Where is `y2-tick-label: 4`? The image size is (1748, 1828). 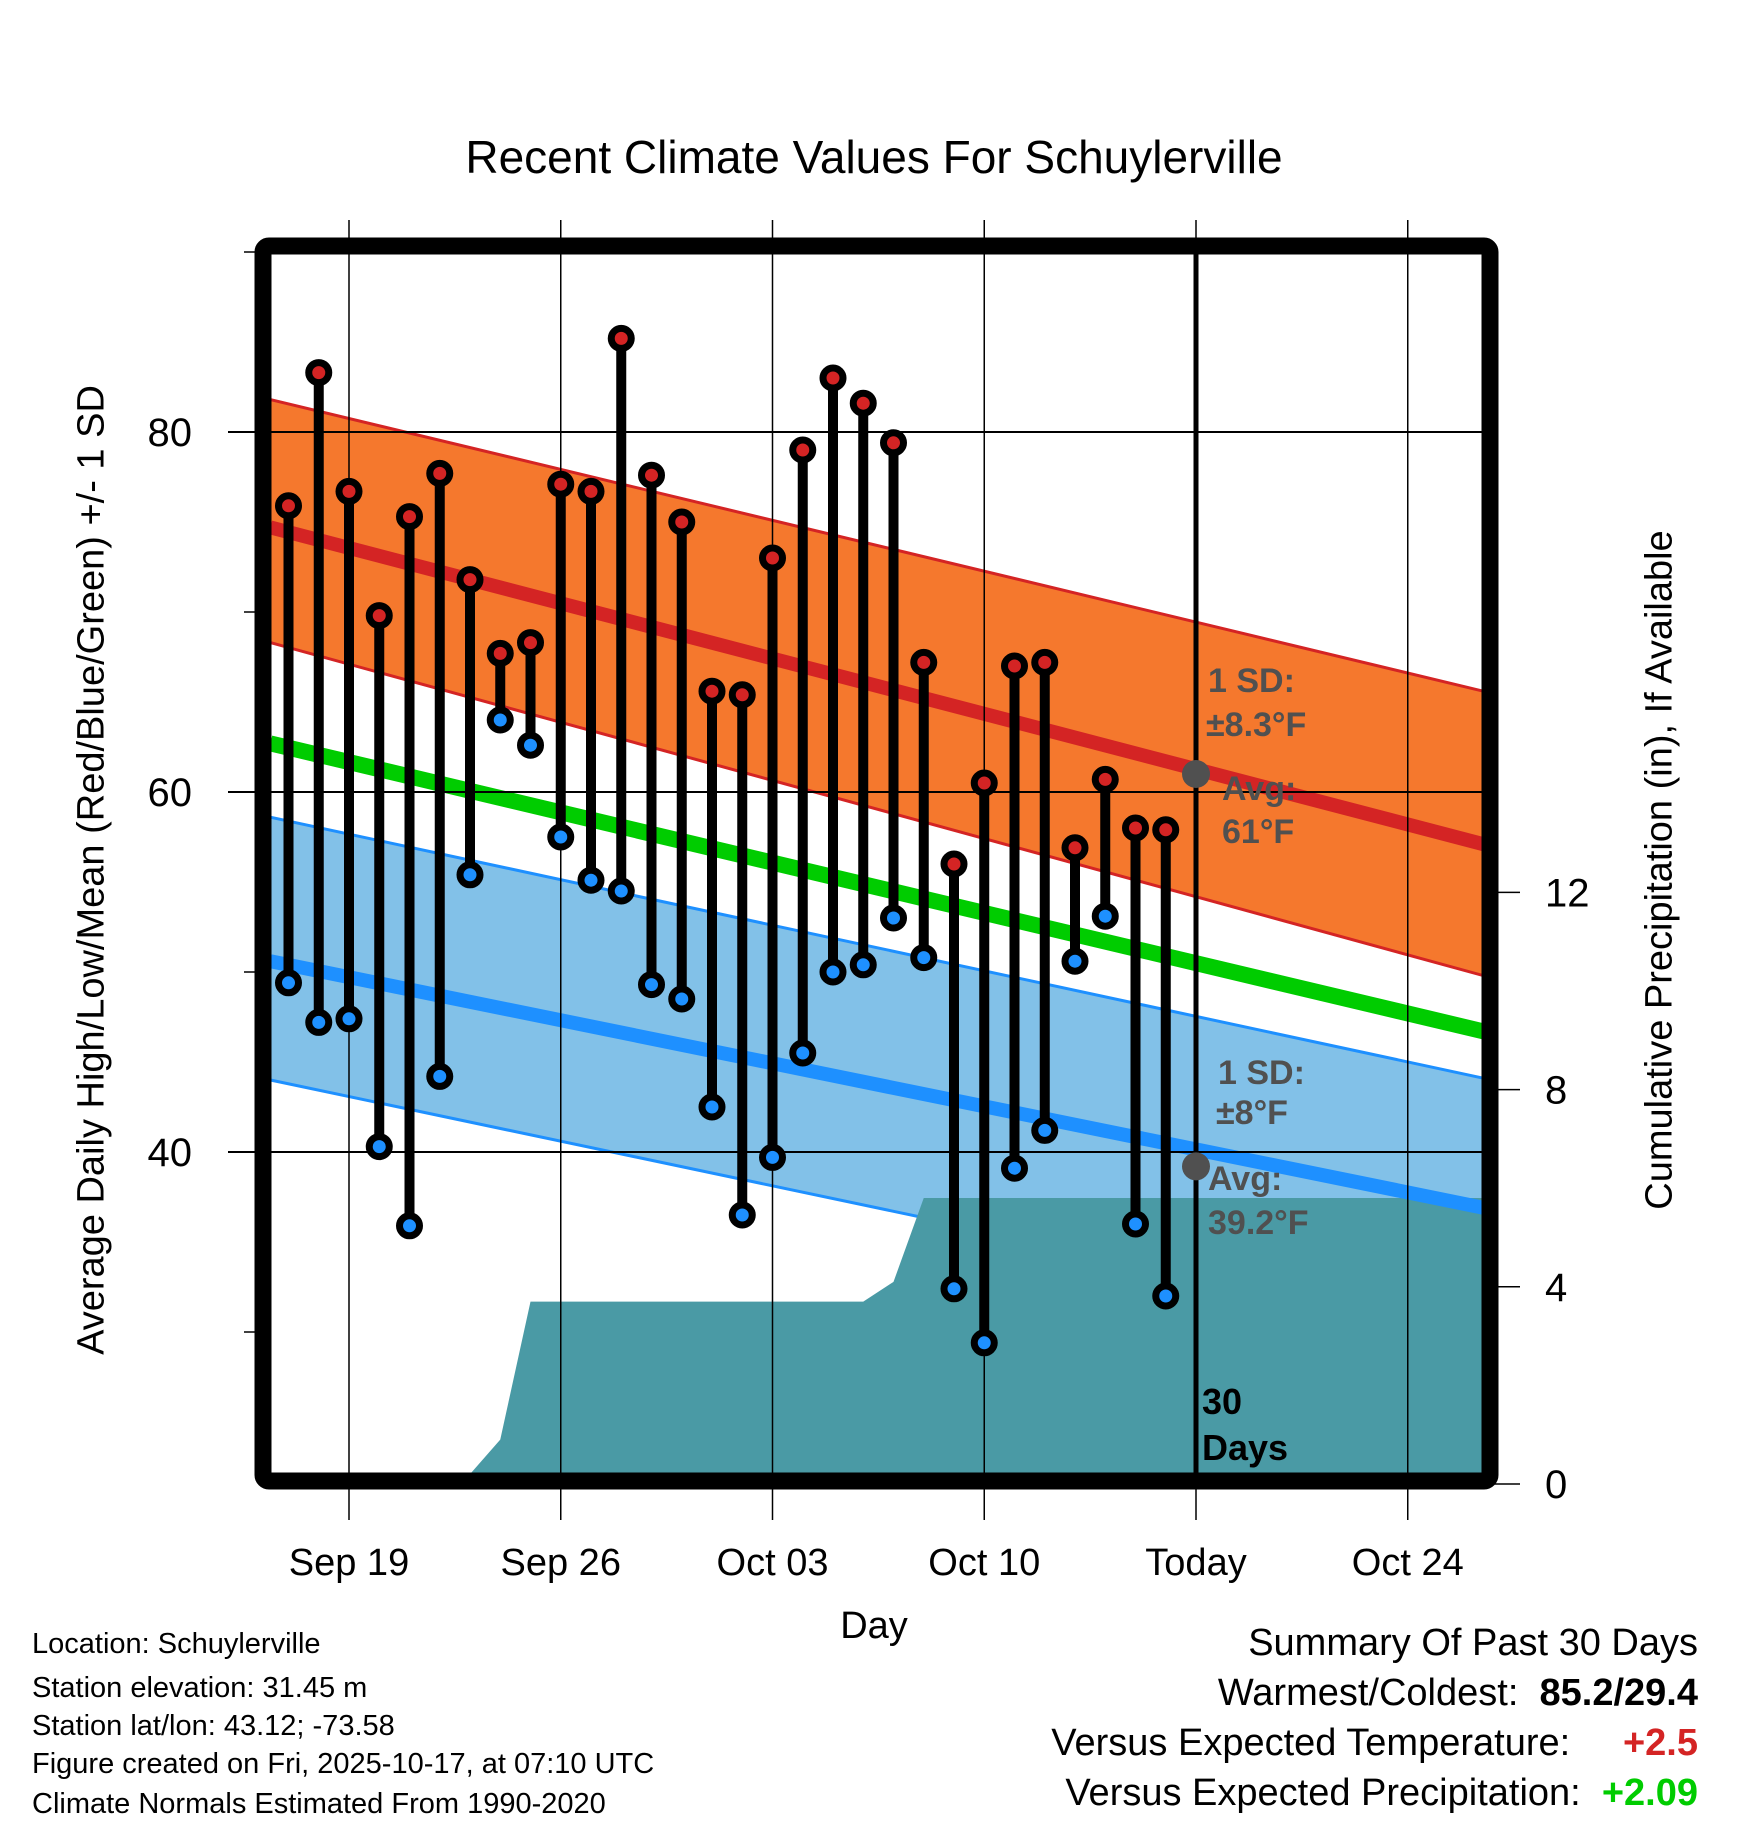
y2-tick-label: 4 is located at coordinates (1556, 1288).